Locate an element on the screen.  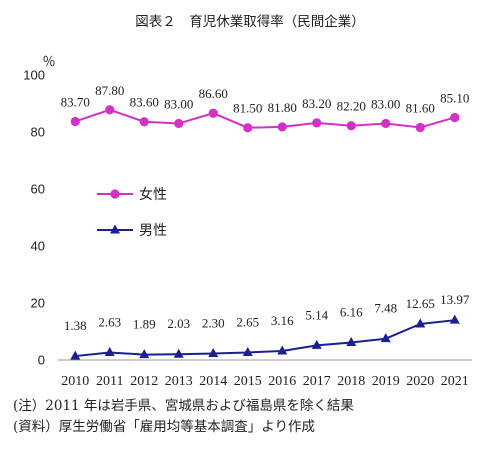
data-label: 81.80 is located at coordinates (282, 107).